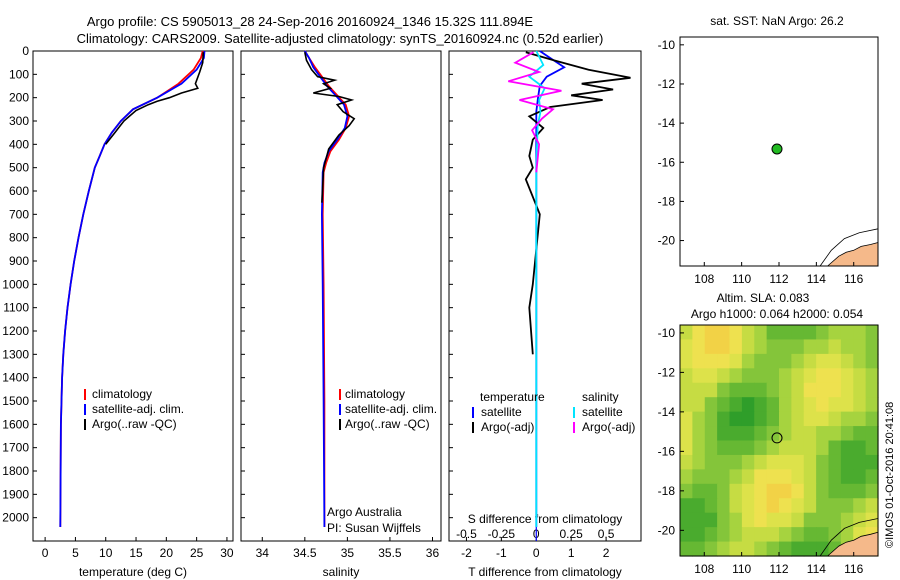 This screenshot has width=900, height=580. Describe the element at coordinates (15, 284) in the screenshot. I see `y-tick-label: 1000` at that location.